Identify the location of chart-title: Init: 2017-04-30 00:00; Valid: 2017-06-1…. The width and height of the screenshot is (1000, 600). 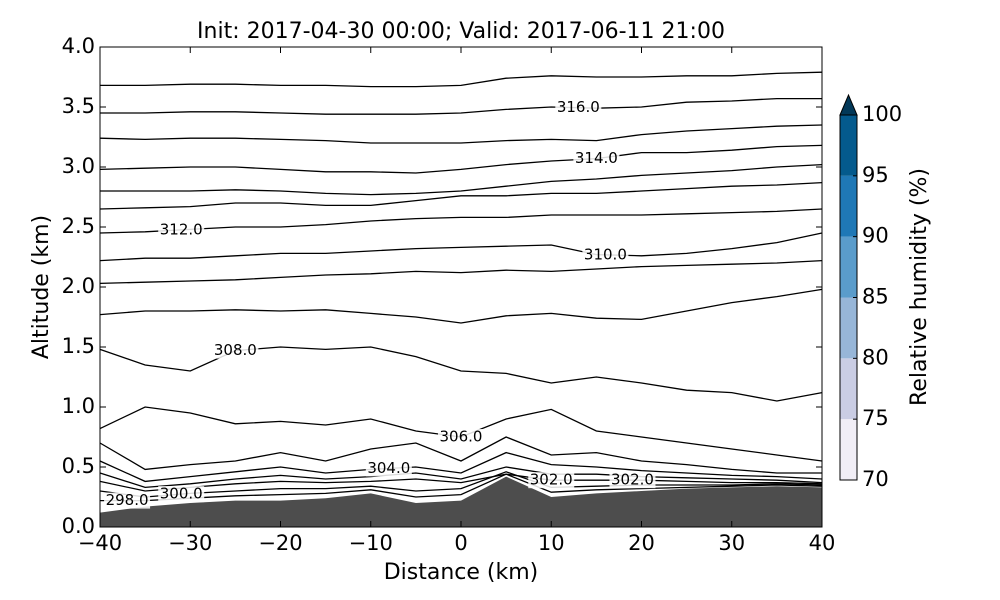
(461, 31).